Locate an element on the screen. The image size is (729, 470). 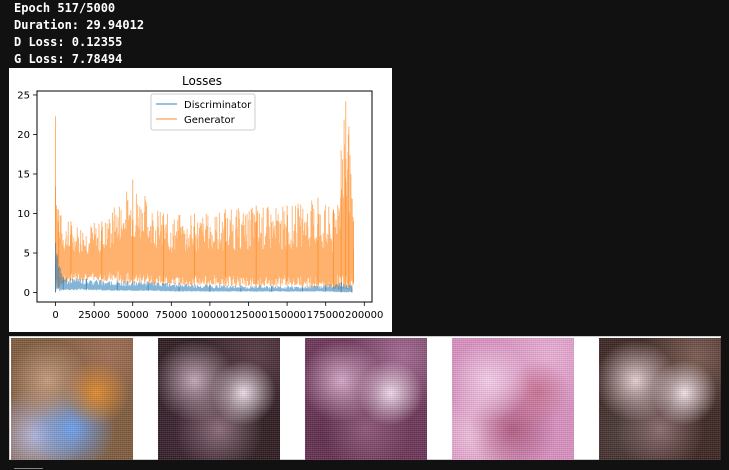
next-log-line-text: ____ is located at coordinates (54, 466).